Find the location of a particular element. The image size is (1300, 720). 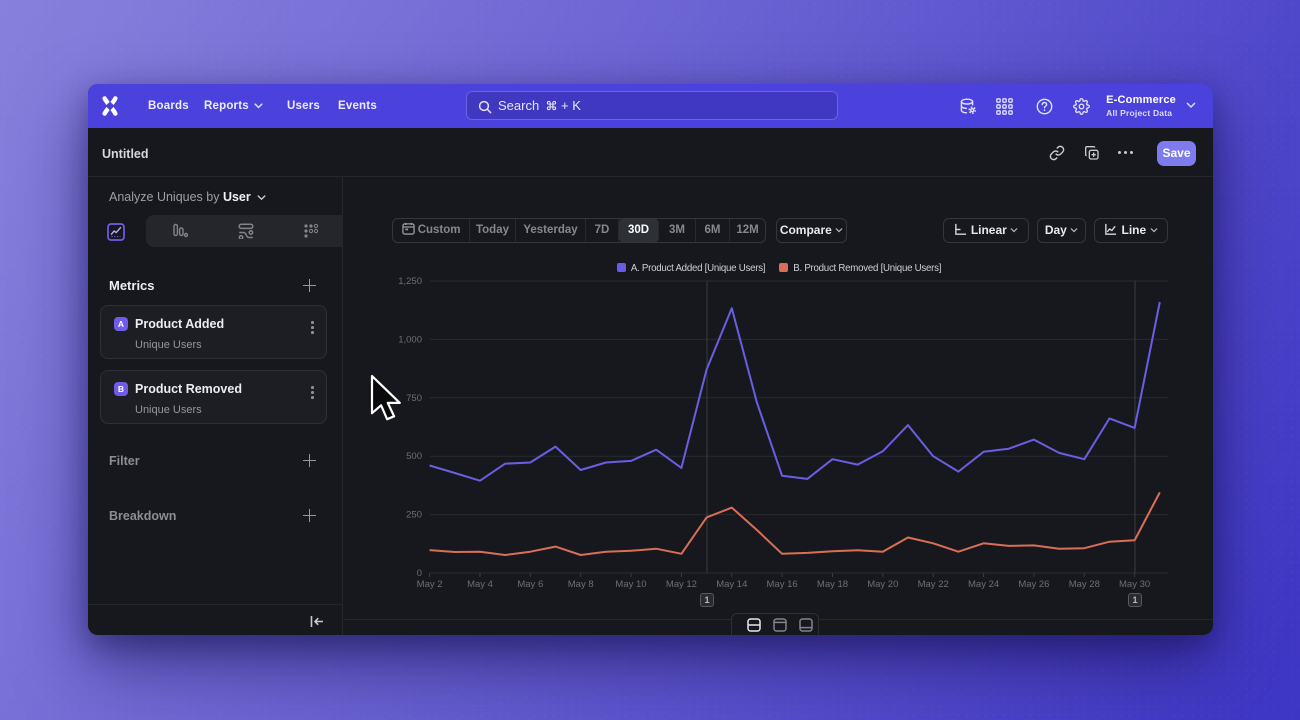

svg-text: 500 is located at coordinates (414, 456).